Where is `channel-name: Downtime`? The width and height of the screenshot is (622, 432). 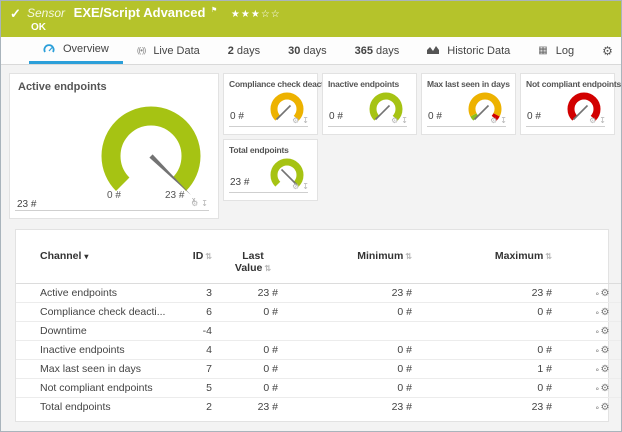 channel-name: Downtime is located at coordinates (63, 331).